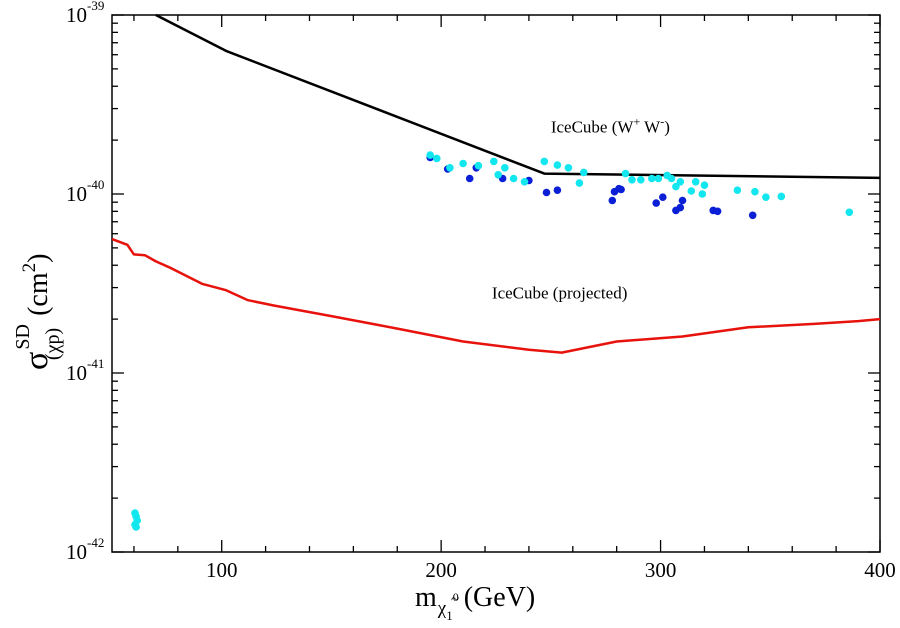  Describe the element at coordinates (85, 370) in the screenshot. I see `y-tick-label: 10-41` at that location.